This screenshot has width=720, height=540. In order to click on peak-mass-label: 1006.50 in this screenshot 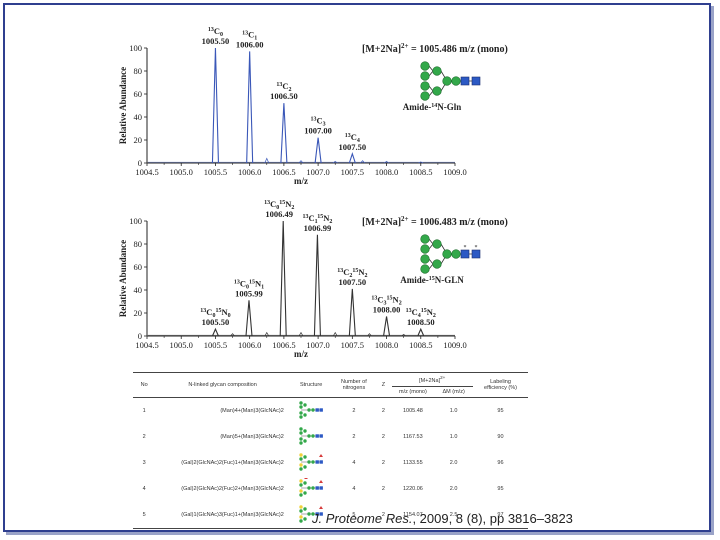, I will do `click(284, 96)`.